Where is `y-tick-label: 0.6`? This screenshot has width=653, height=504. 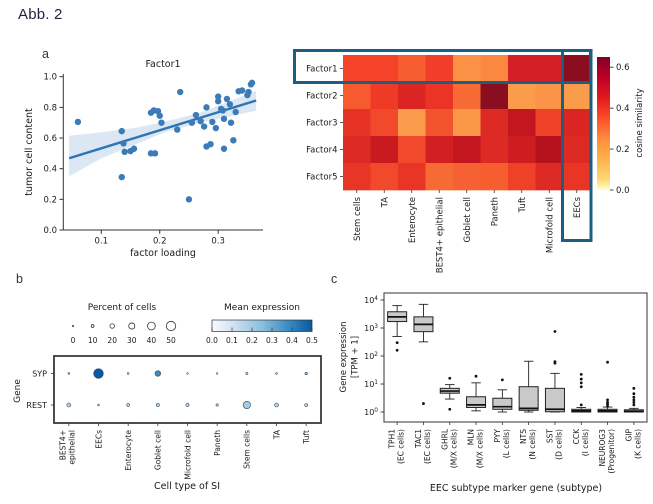
y-tick-label: 0.6 is located at coordinates (50, 139).